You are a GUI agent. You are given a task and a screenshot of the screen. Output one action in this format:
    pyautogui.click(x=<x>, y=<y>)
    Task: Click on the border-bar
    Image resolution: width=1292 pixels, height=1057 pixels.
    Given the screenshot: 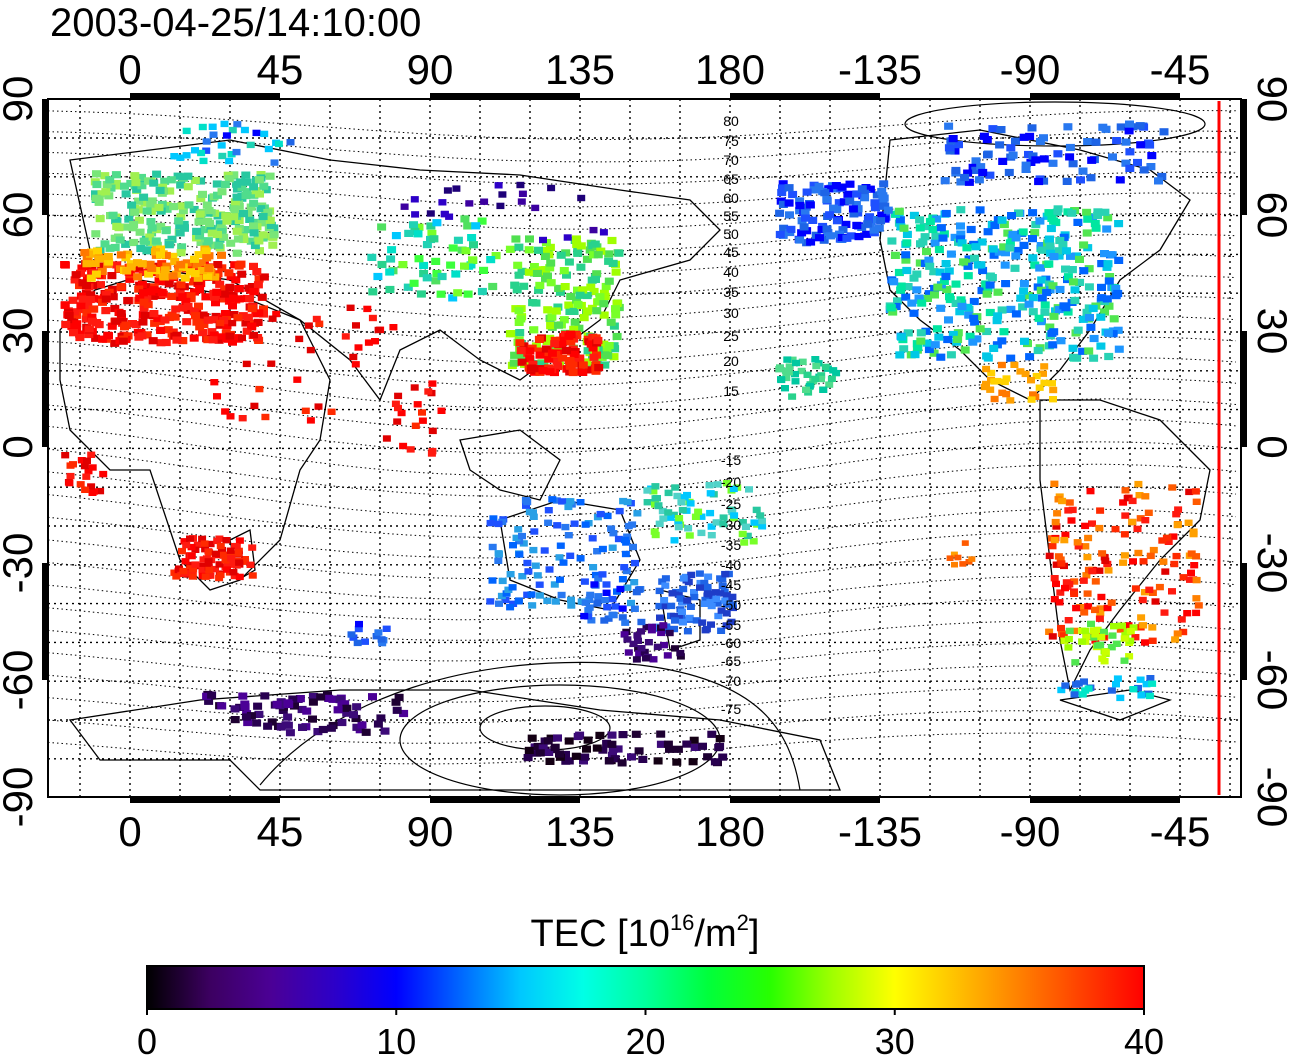 What is the action you would take?
    pyautogui.click(x=45, y=157)
    